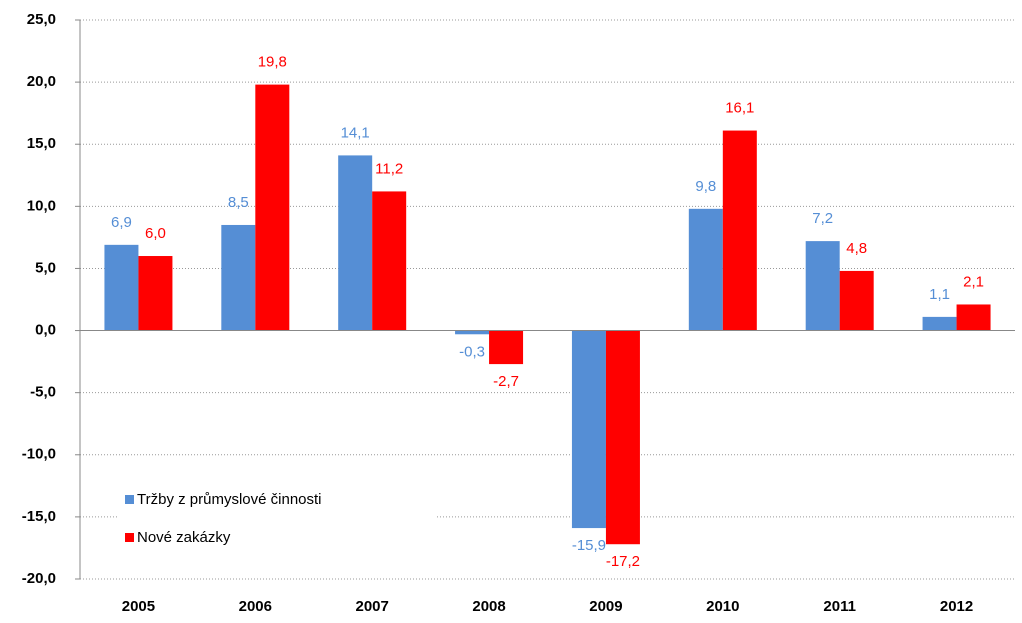 The image size is (1022, 623). What do you see at coordinates (155, 233) in the screenshot?
I see `data-label: 6,0` at bounding box center [155, 233].